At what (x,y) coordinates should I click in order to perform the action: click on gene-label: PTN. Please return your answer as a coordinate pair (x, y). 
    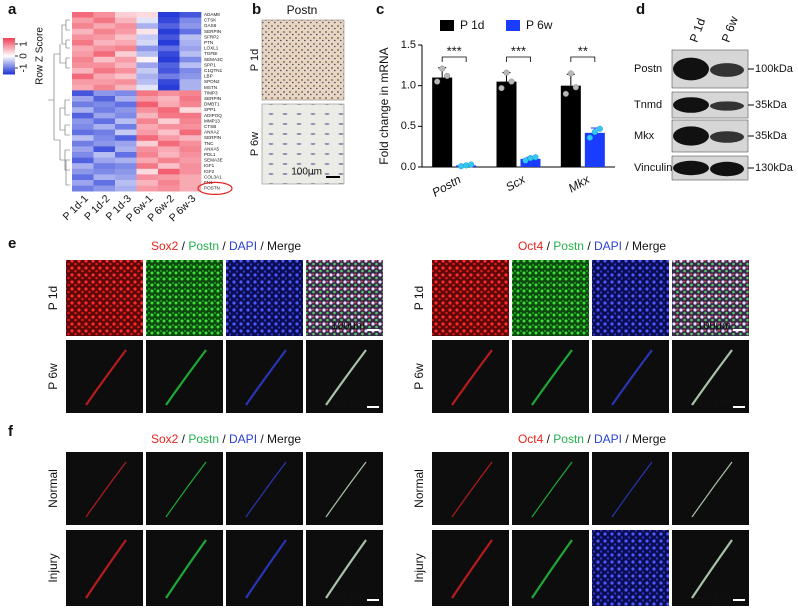
    Looking at the image, I should click on (208, 42).